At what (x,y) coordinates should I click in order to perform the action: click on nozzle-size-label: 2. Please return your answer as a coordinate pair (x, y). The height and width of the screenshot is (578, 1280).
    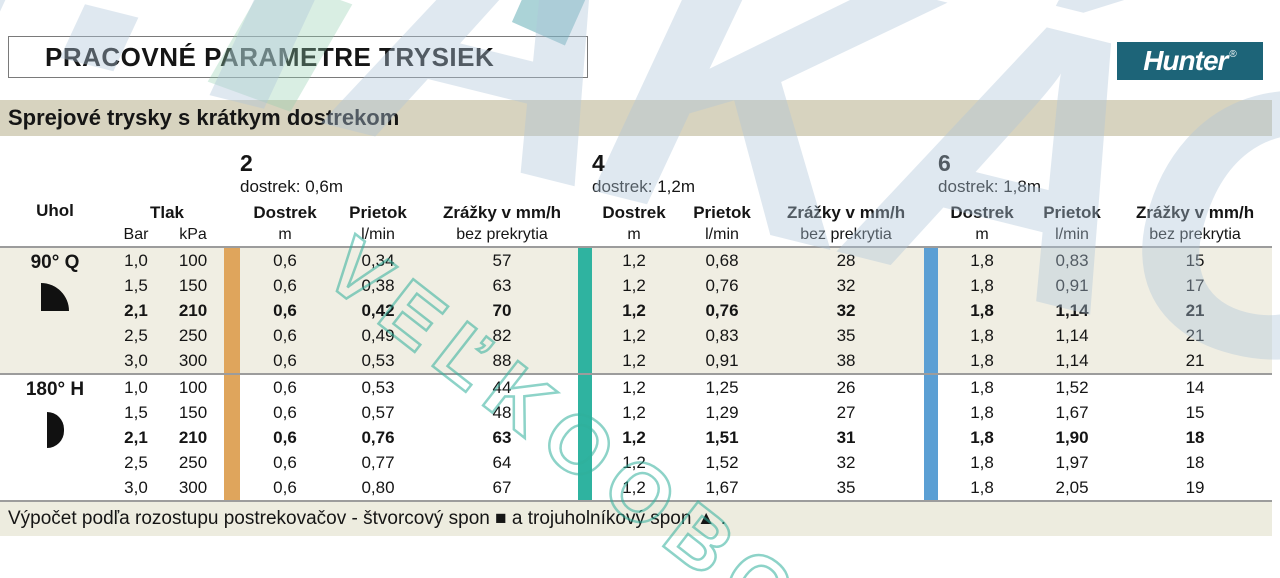
    Looking at the image, I should click on (246, 163).